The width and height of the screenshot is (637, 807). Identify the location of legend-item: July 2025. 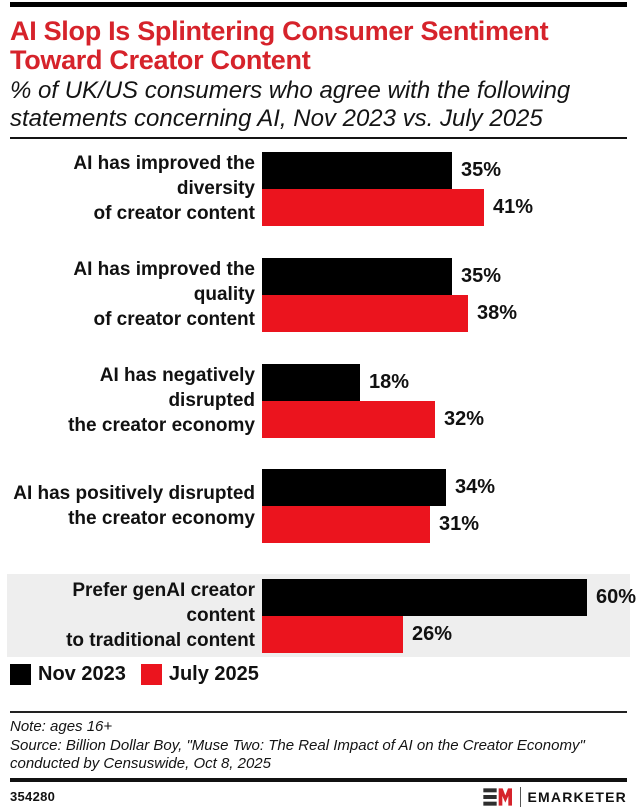
(199, 674).